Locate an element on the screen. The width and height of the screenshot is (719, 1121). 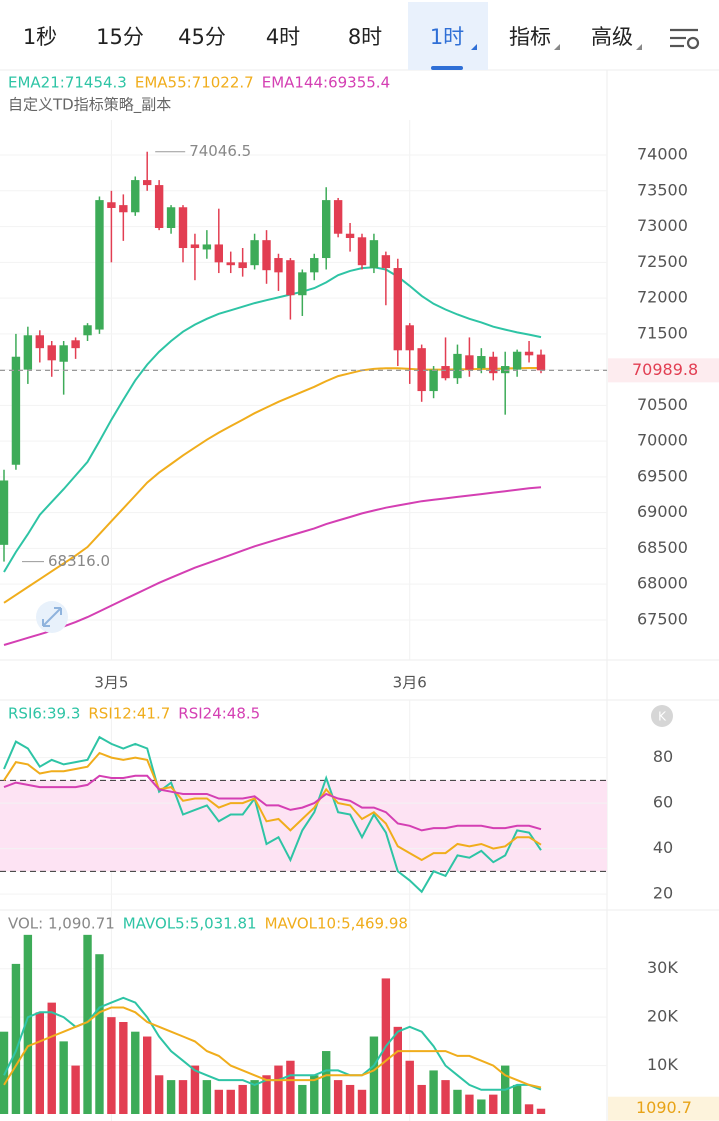
tab: 指标 is located at coordinates (530, 37).